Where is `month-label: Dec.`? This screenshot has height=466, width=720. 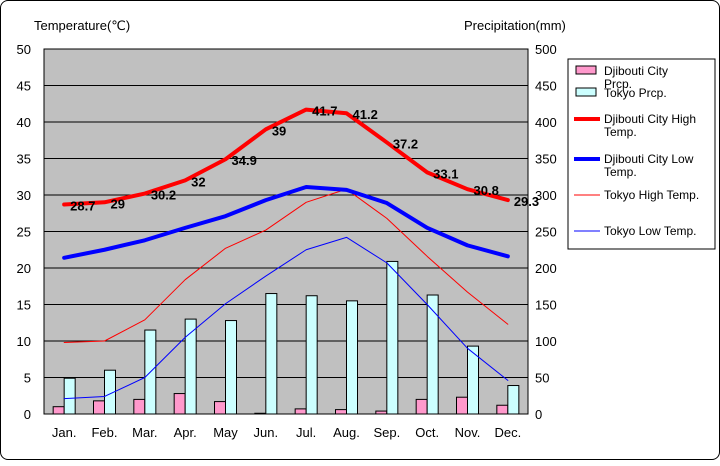
month-label: Dec. is located at coordinates (507, 432).